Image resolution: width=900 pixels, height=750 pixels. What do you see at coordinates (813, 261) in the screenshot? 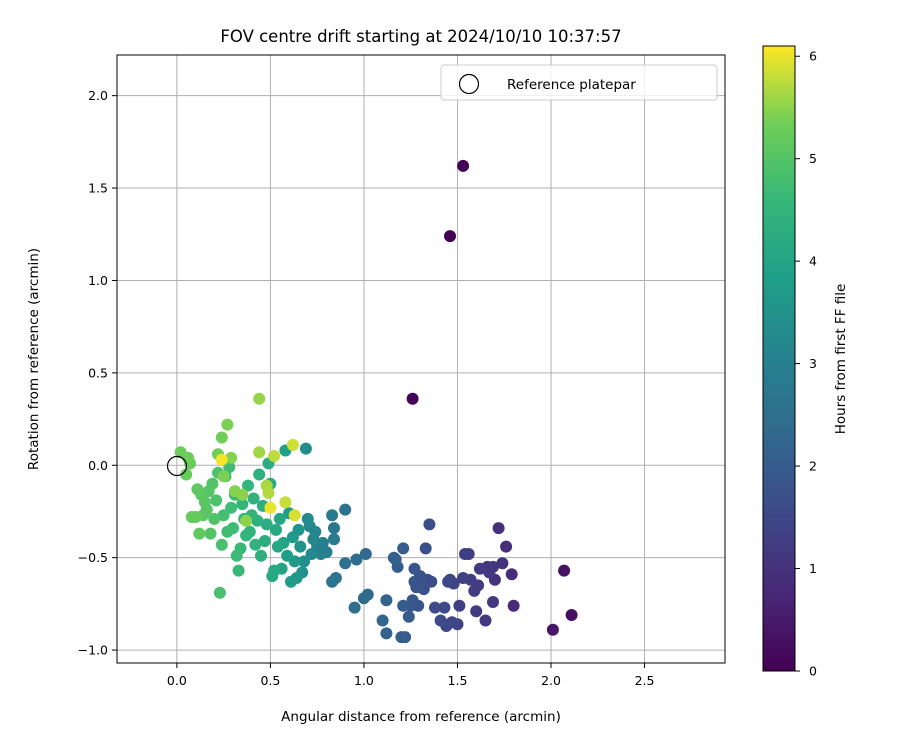
I see `colorbar-tick-label: 4` at bounding box center [813, 261].